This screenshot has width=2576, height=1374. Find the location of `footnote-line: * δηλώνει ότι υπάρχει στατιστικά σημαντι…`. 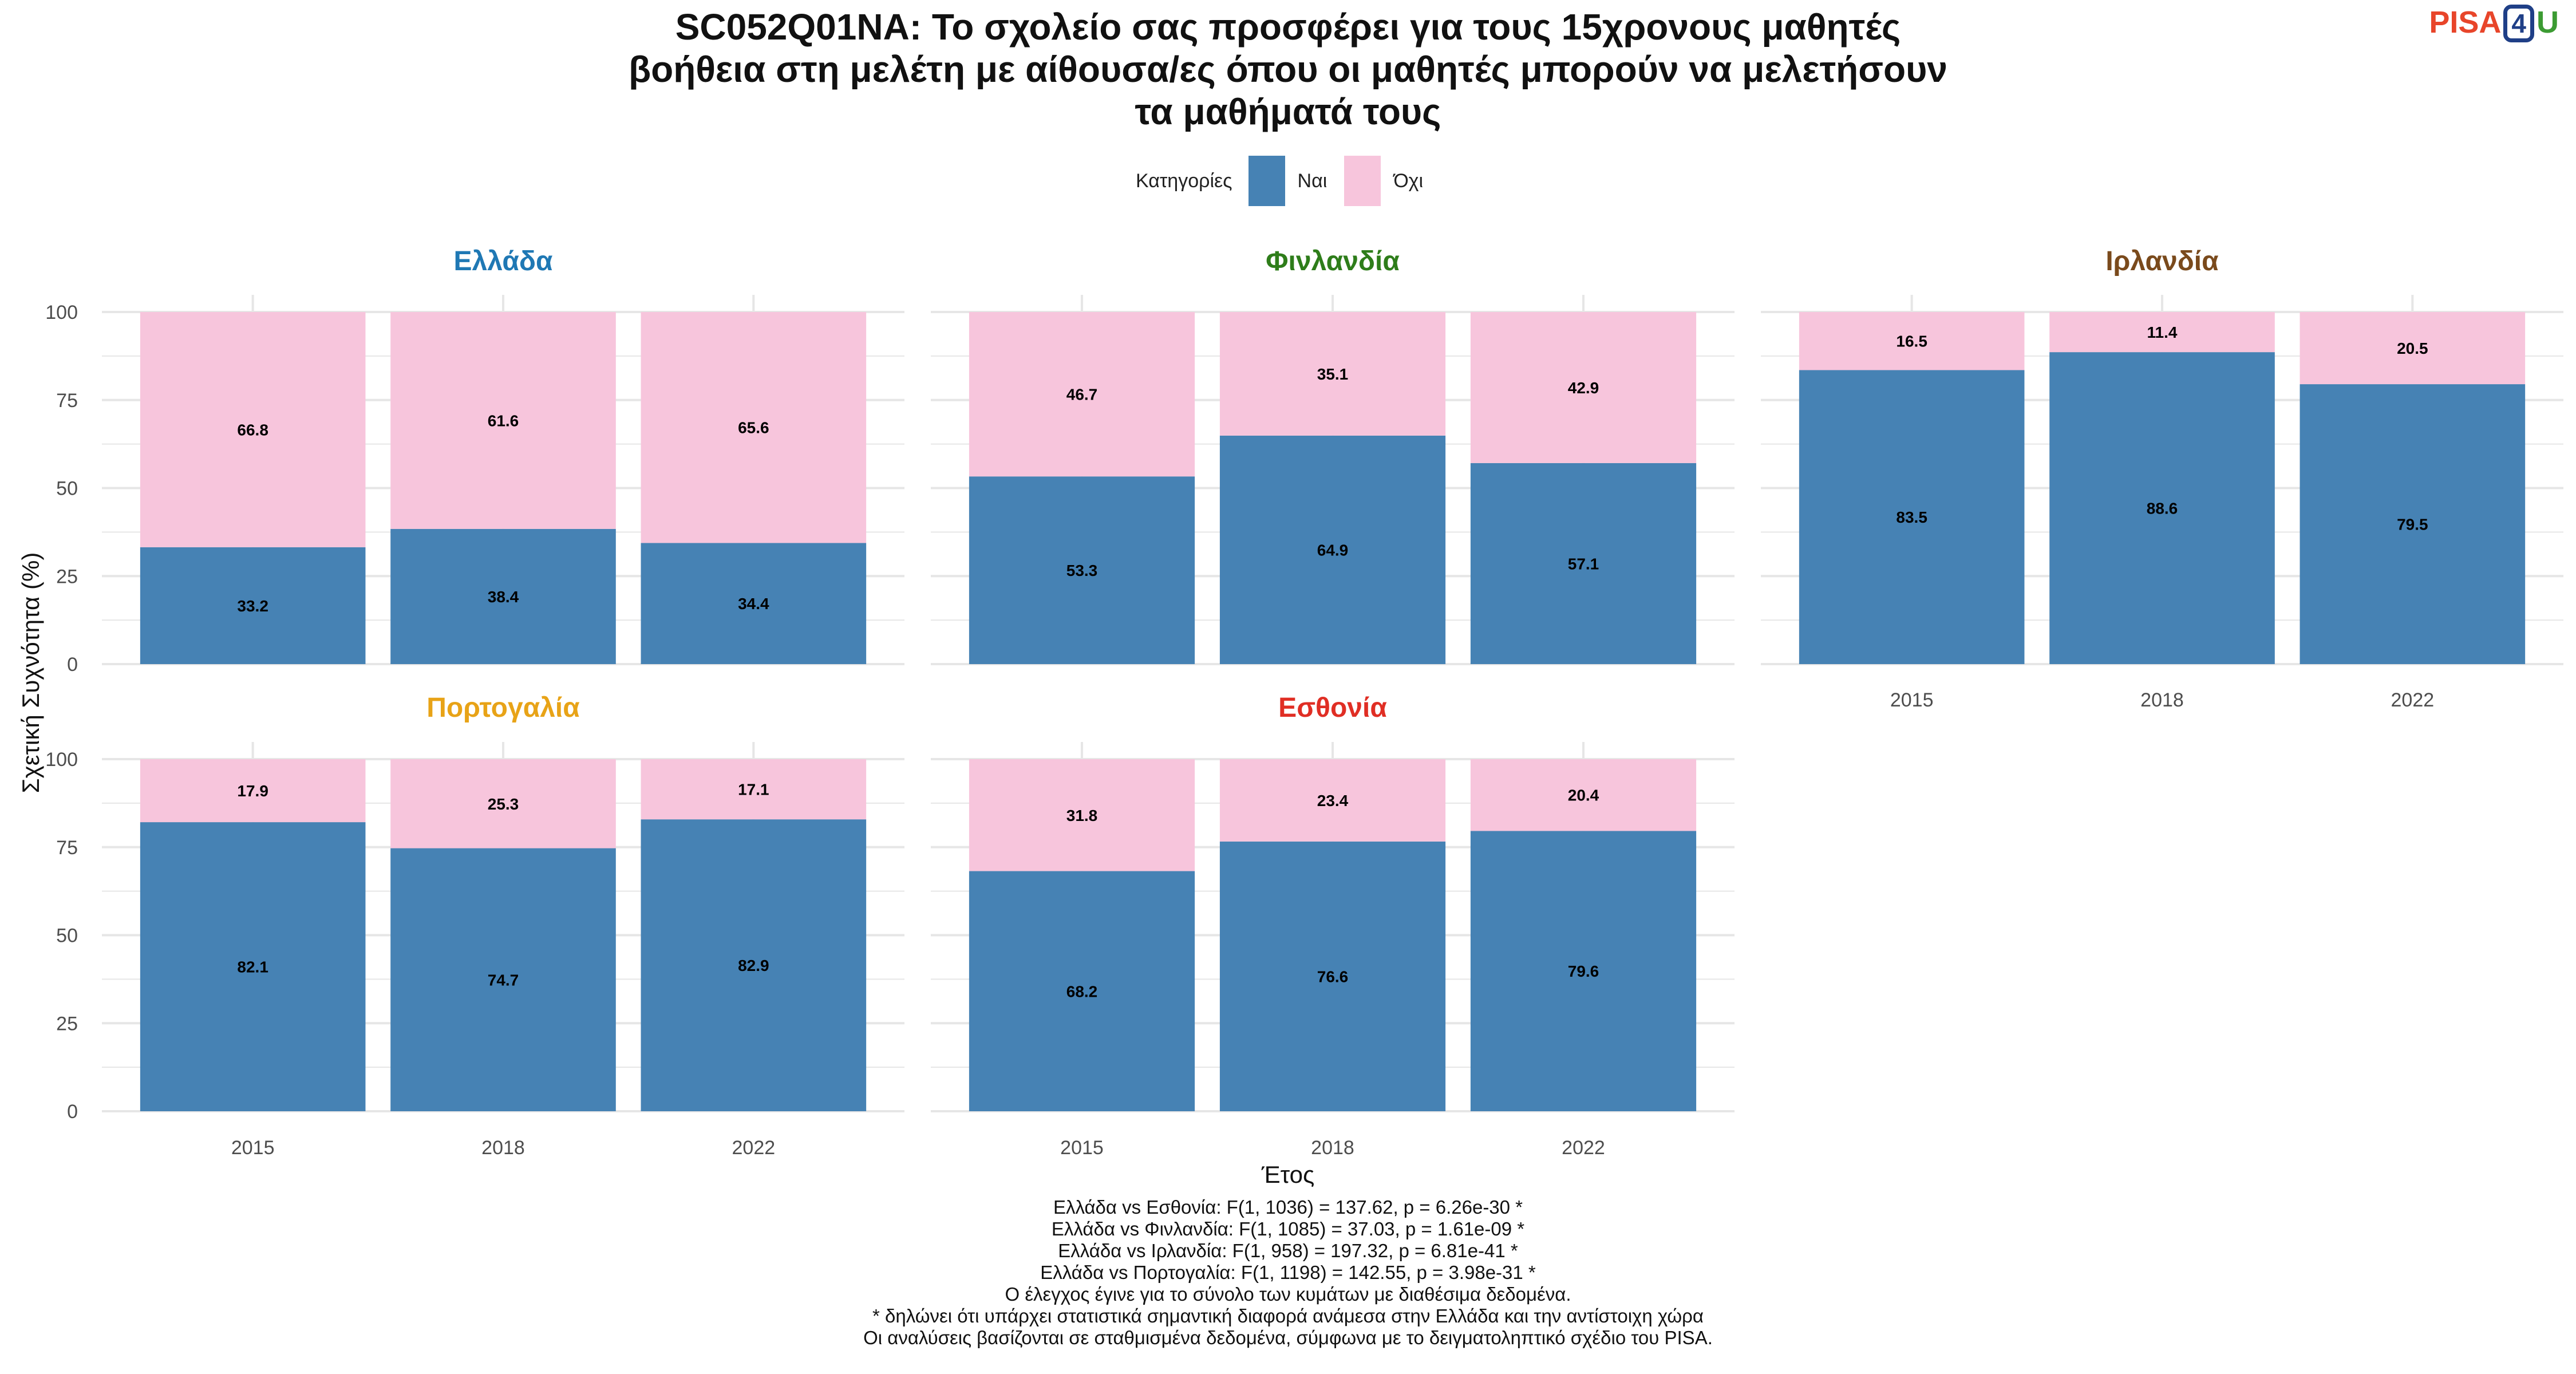

footnote-line: * δηλώνει ότι υπάρχει στατιστικά σημαντι… is located at coordinates (1288, 1316).